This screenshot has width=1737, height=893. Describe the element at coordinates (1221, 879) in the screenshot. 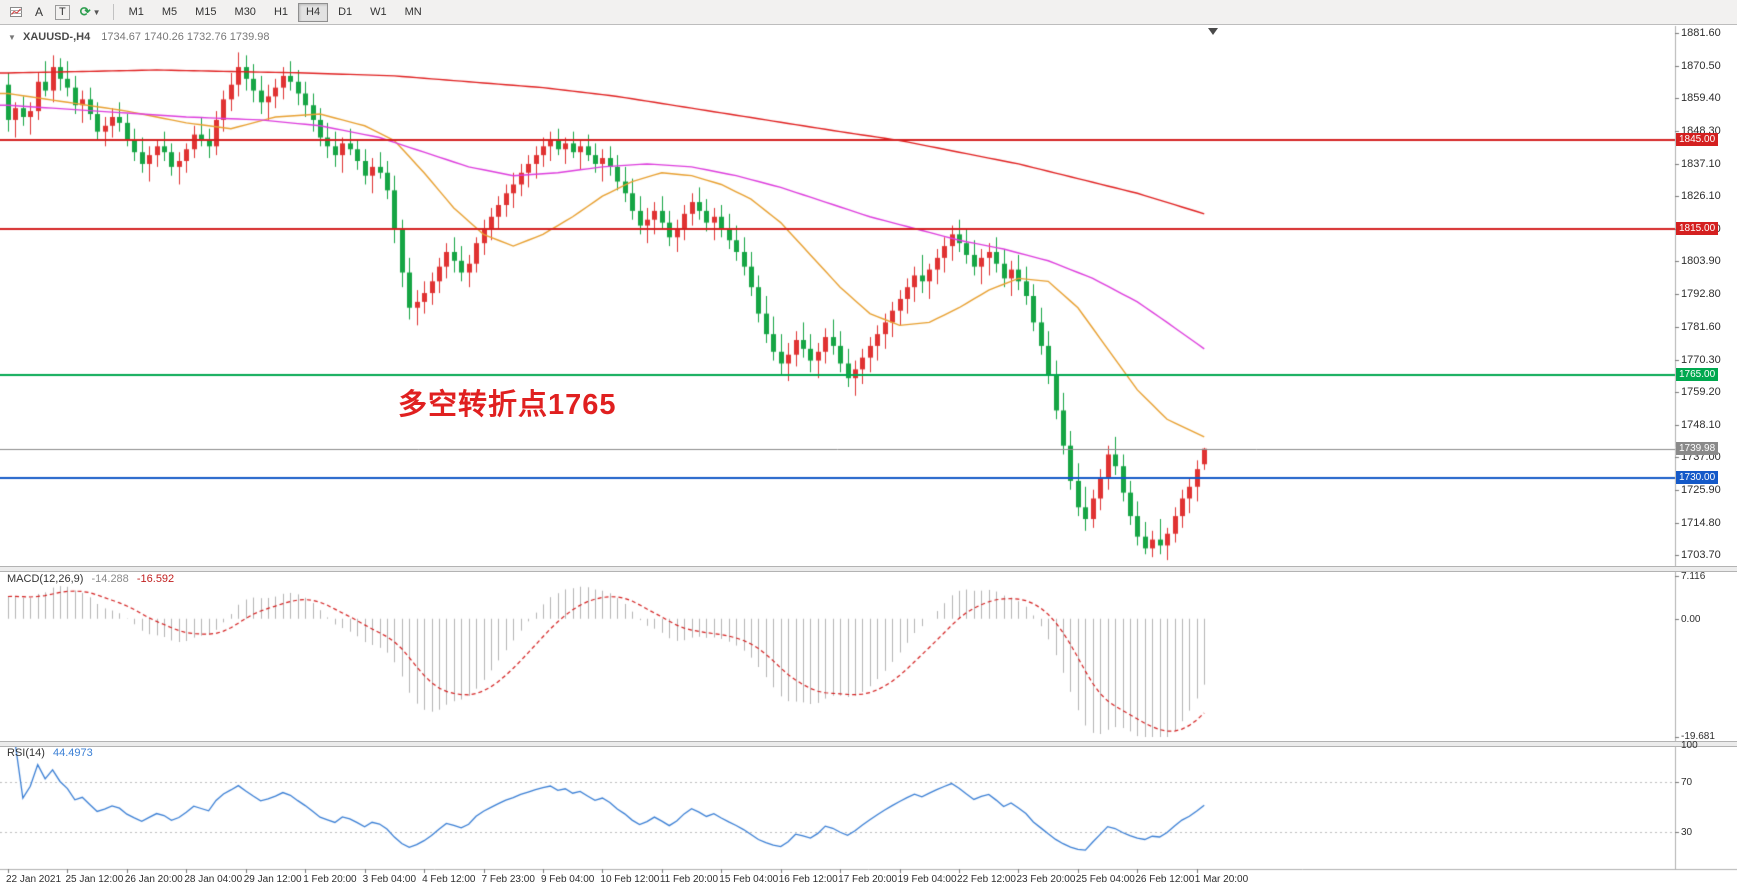

I see `time-label: 1 Mar 20:00` at that location.